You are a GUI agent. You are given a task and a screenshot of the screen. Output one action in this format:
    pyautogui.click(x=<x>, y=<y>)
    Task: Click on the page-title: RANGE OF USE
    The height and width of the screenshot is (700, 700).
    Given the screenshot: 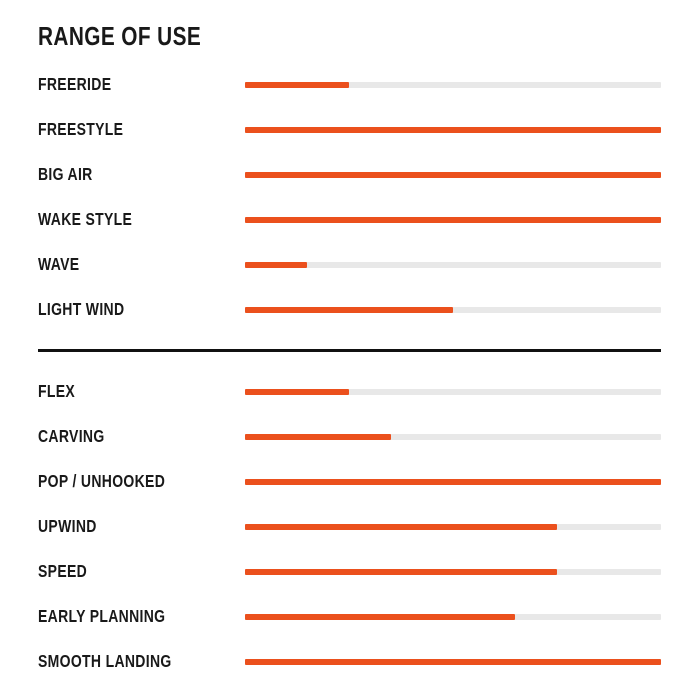 What is the action you would take?
    pyautogui.click(x=349, y=25)
    